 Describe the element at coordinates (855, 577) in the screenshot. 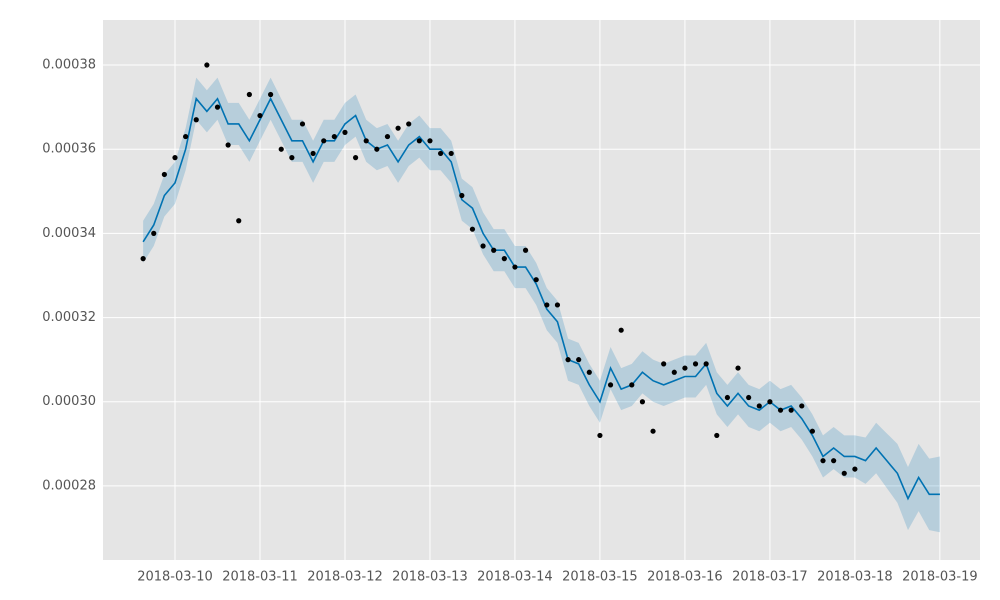

I see `x-tick-label: 2018-03-18` at that location.